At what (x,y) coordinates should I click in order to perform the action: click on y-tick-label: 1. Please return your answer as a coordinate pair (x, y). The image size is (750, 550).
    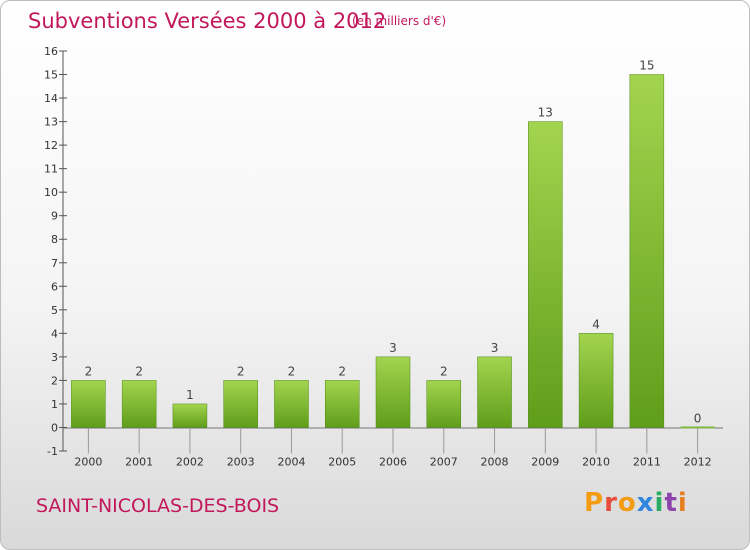
    Looking at the image, I should click on (54, 404).